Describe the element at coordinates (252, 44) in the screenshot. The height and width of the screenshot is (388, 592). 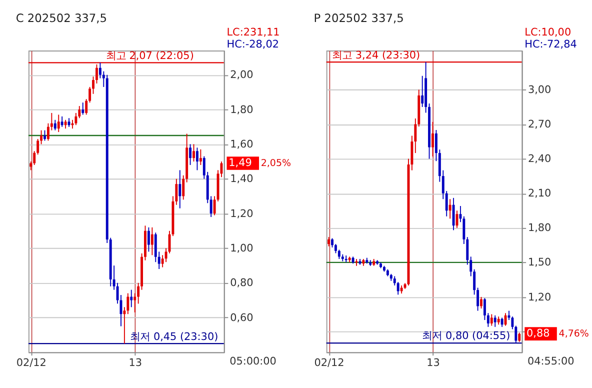
I see `text: HC:-28,02` at that location.